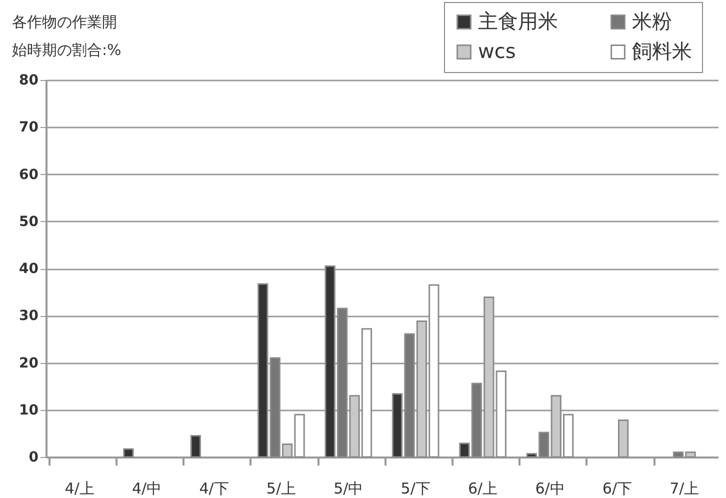 Image resolution: width=726 pixels, height=498 pixels. I want to click on y-tick-label: 20, so click(29, 363).